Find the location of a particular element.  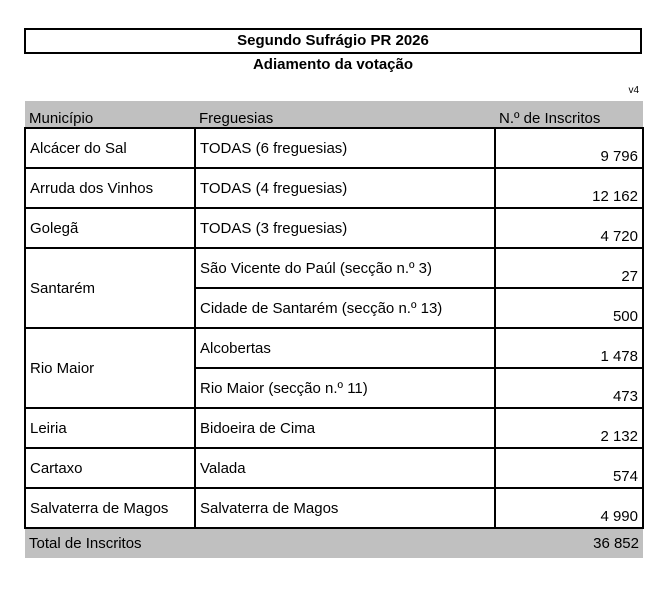

freguesia-cell: São Vicente do Paúl (secção n.º 3) is located at coordinates (345, 268).